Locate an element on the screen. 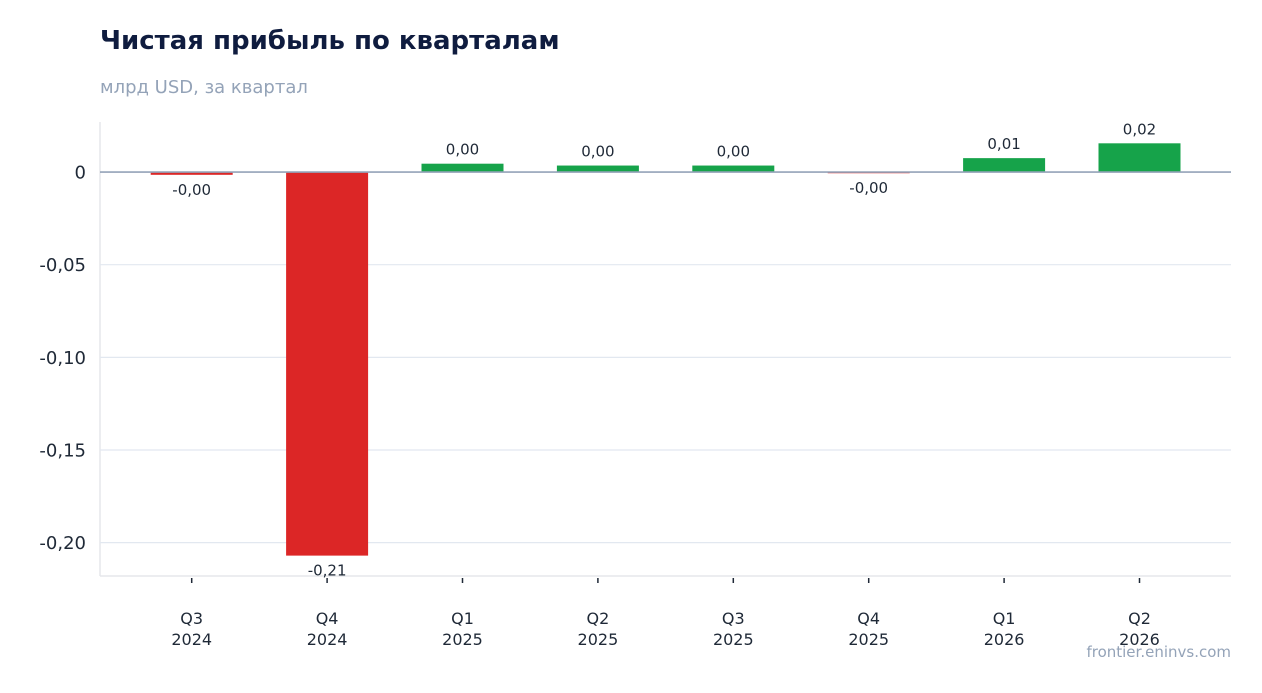  y-tick-label: -0,10 is located at coordinates (62, 358).